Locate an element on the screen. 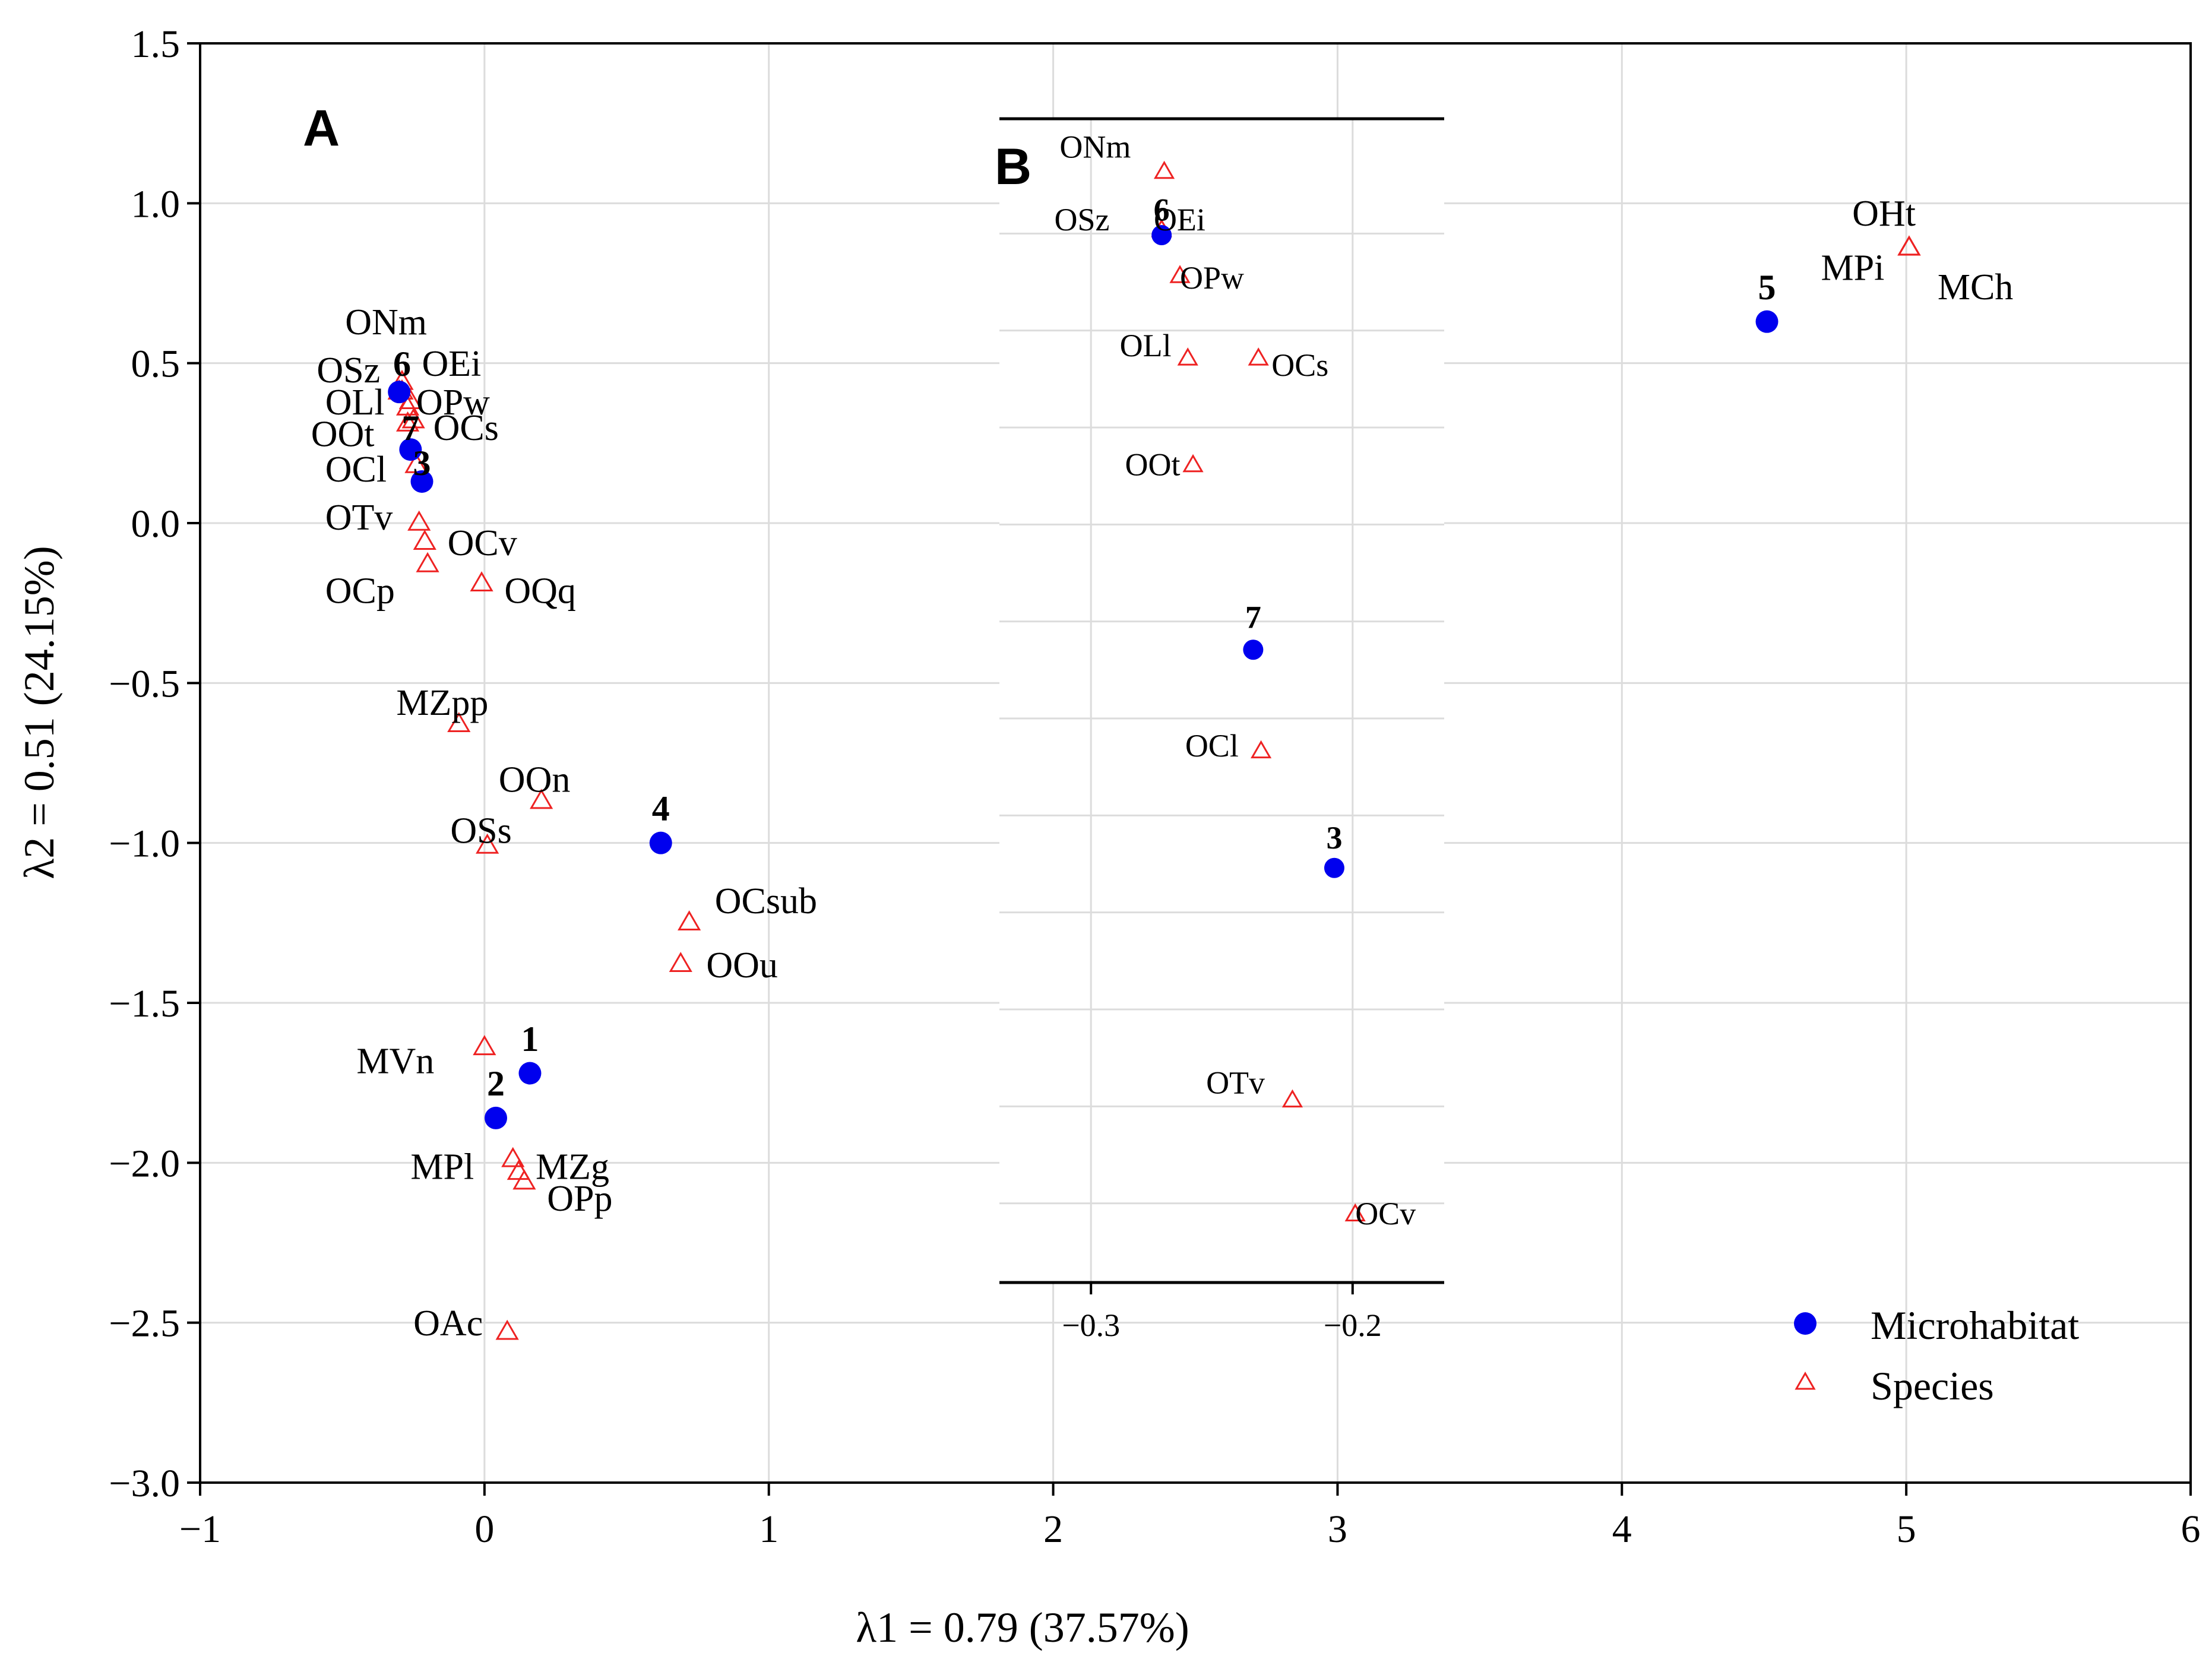  inset-species-label: OEi is located at coordinates (1179, 220).